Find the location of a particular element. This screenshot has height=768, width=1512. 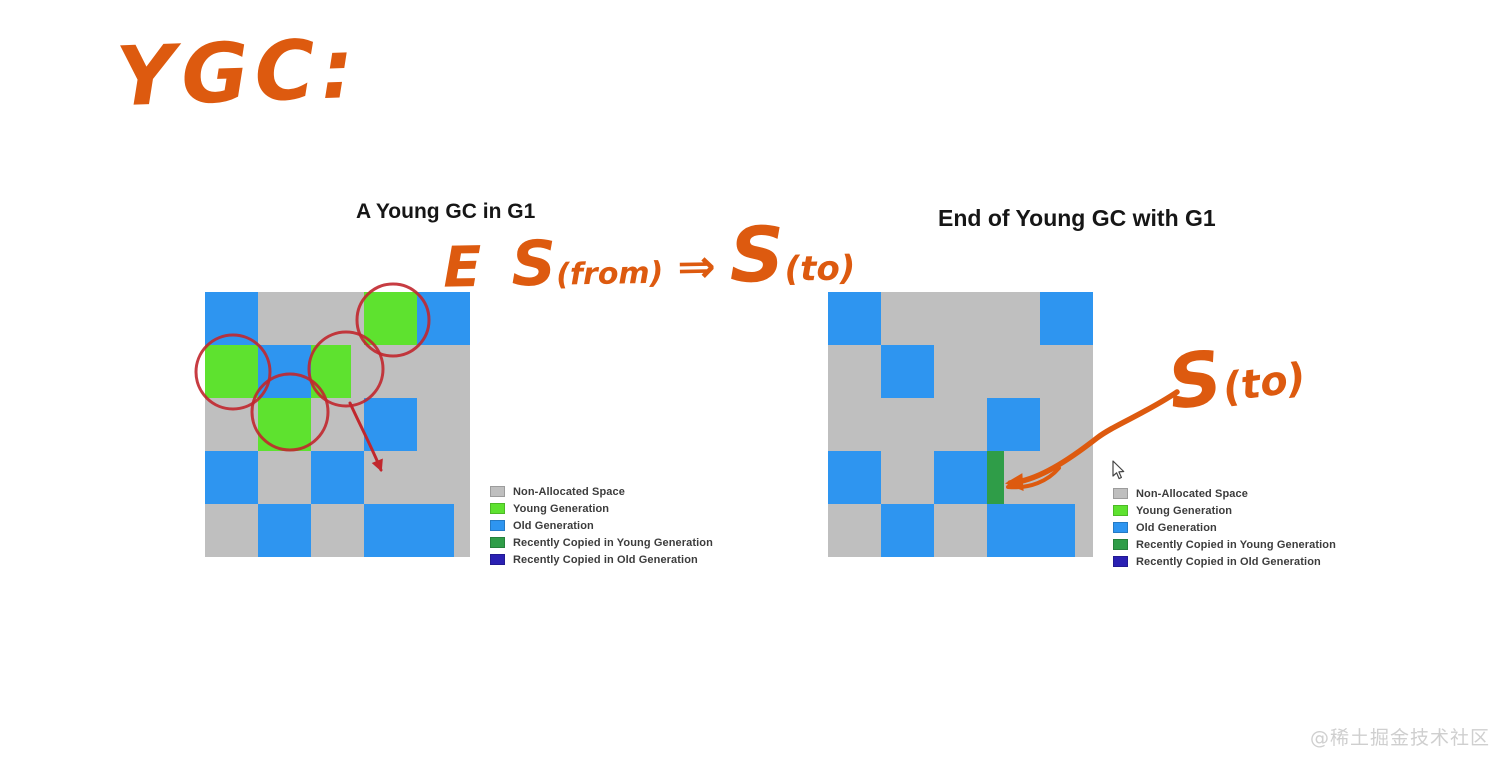

left-heap-grid is located at coordinates (337, 424).